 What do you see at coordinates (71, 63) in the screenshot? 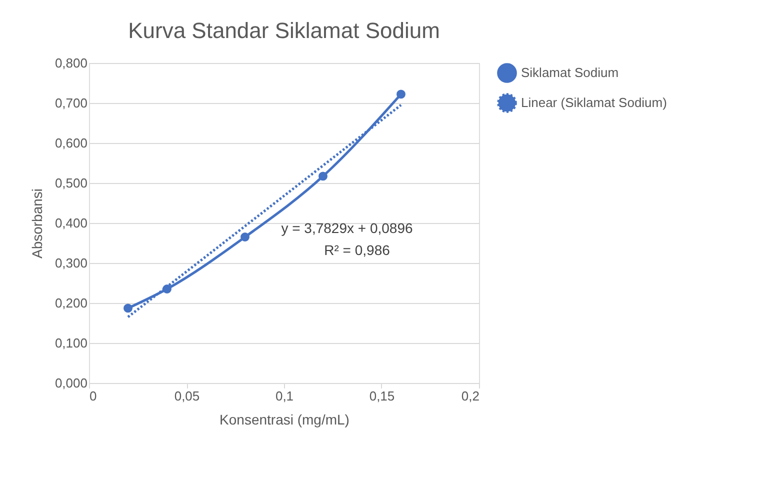
I see `y-tick-label: 0,800` at bounding box center [71, 63].